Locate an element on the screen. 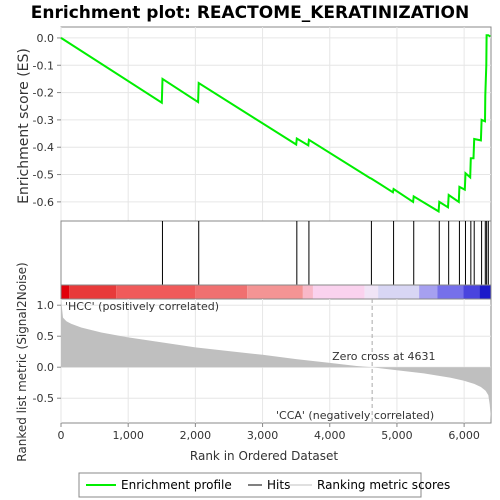  hits-panel is located at coordinates (276, 253).